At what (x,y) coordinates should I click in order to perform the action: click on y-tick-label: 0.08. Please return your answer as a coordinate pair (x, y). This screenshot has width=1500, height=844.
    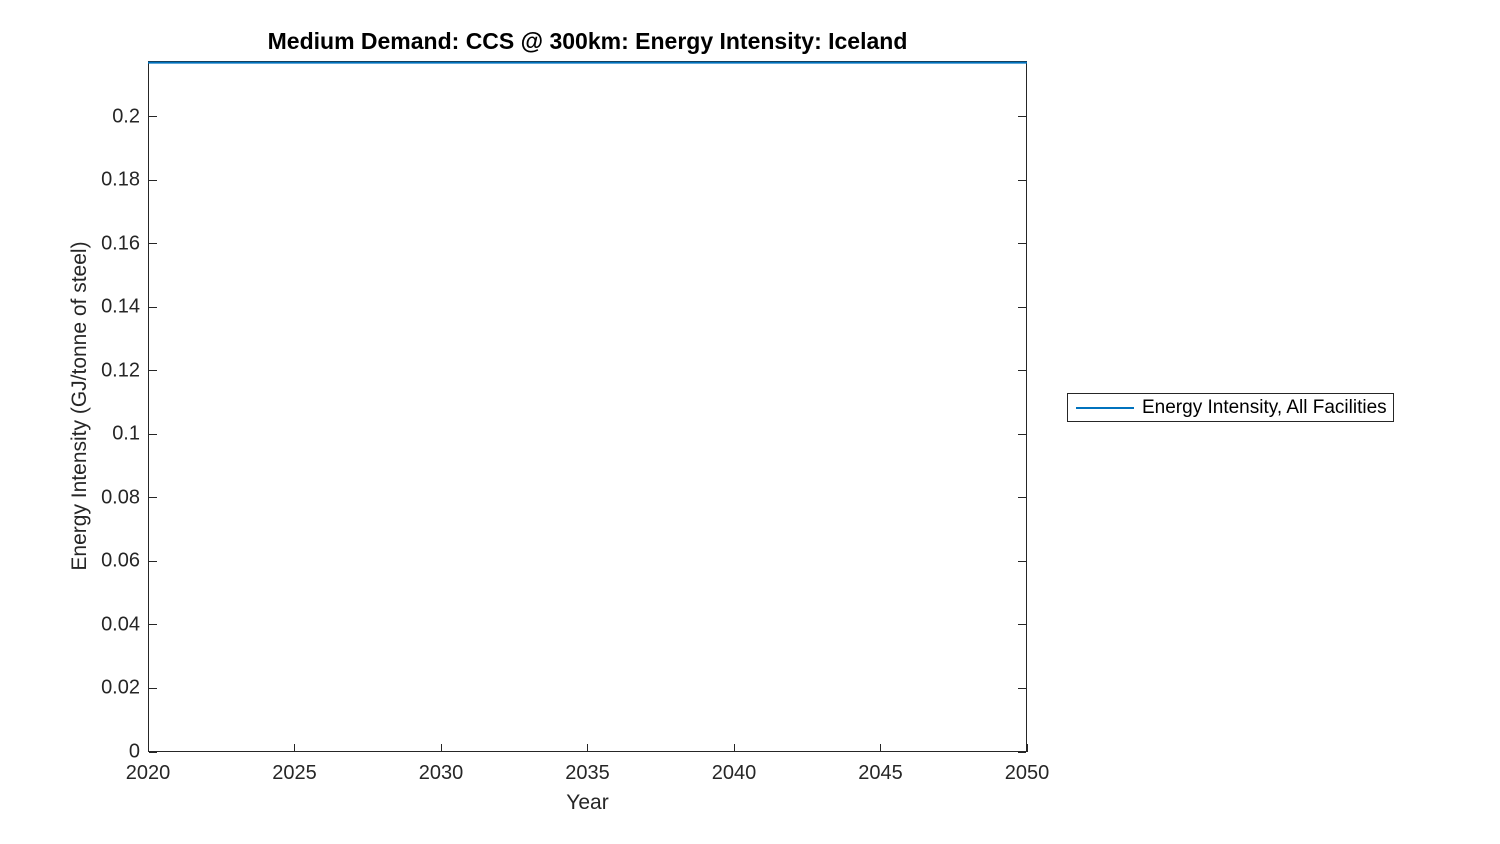
    Looking at the image, I should click on (120, 497).